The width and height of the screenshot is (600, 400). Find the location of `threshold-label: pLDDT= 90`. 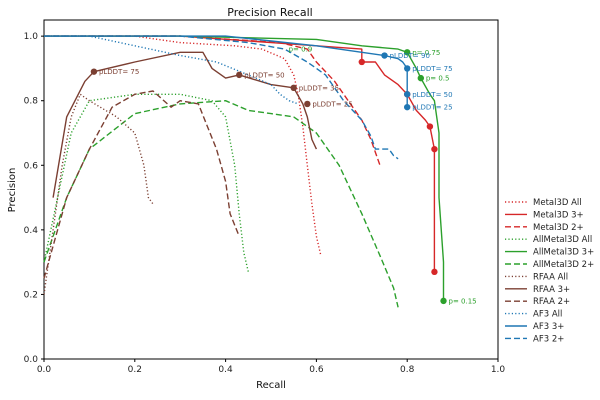

threshold-label: pLDDT= 90 is located at coordinates (410, 56).